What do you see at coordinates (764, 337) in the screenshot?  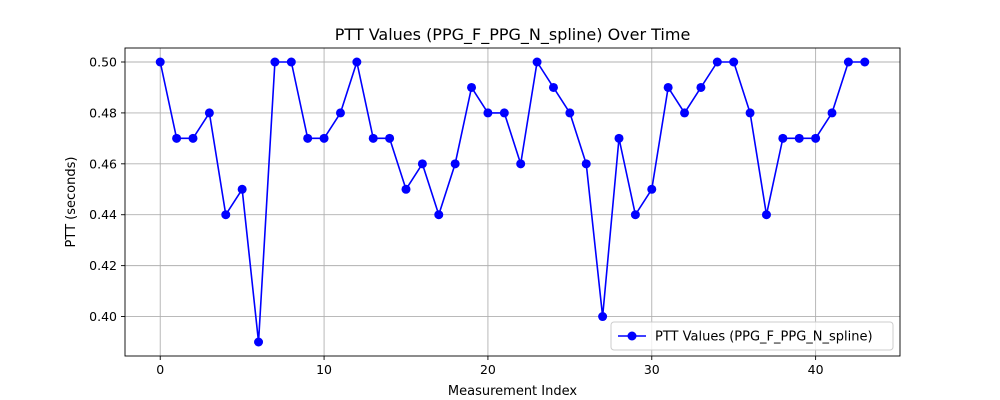 I see `legend-label: PTT Values (PPG_F_PPG_N_spline)` at bounding box center [764, 337].